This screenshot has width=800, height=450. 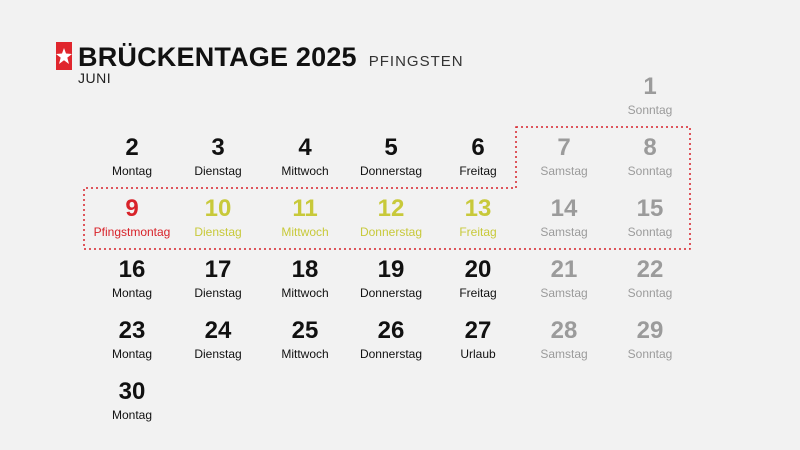 I want to click on day-cell: 27 Urlaub, so click(x=478, y=340).